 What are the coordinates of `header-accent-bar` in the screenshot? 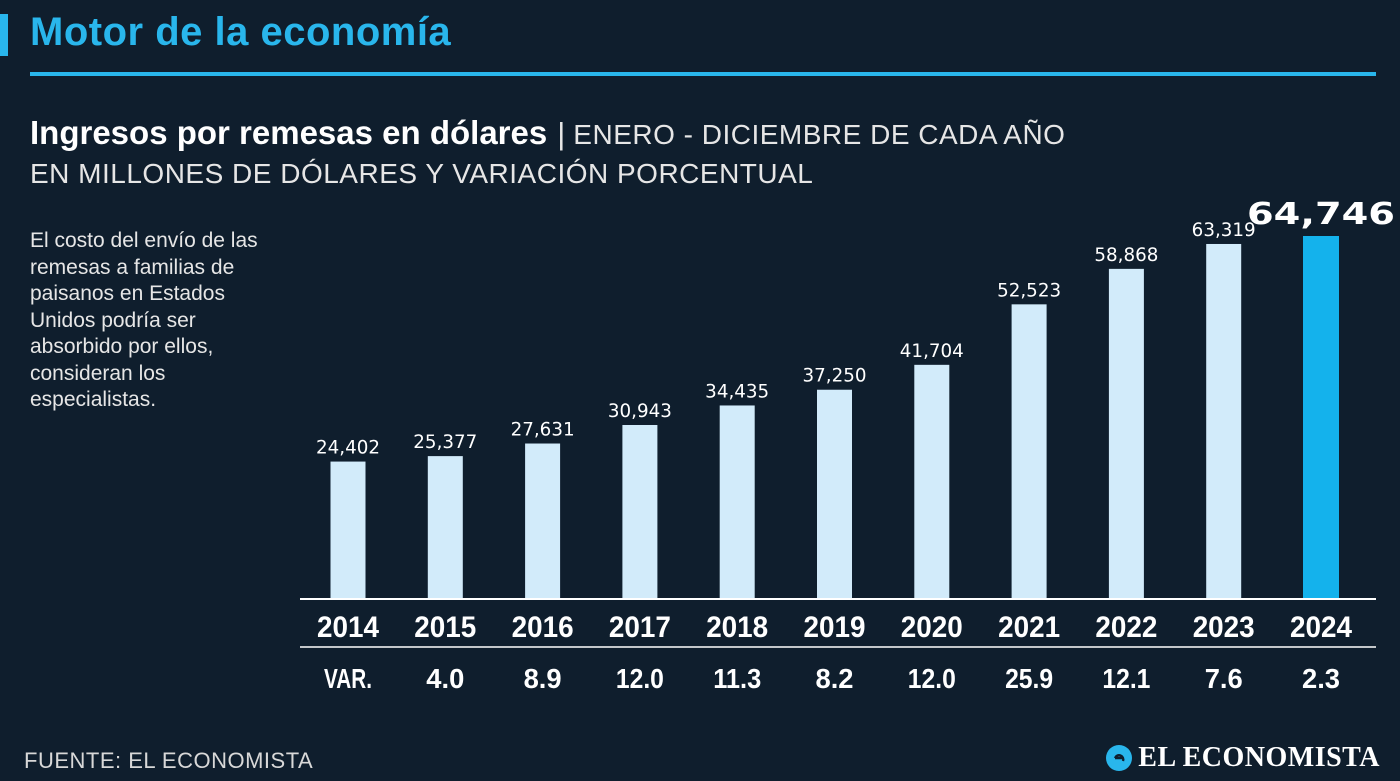 It's located at (4, 35).